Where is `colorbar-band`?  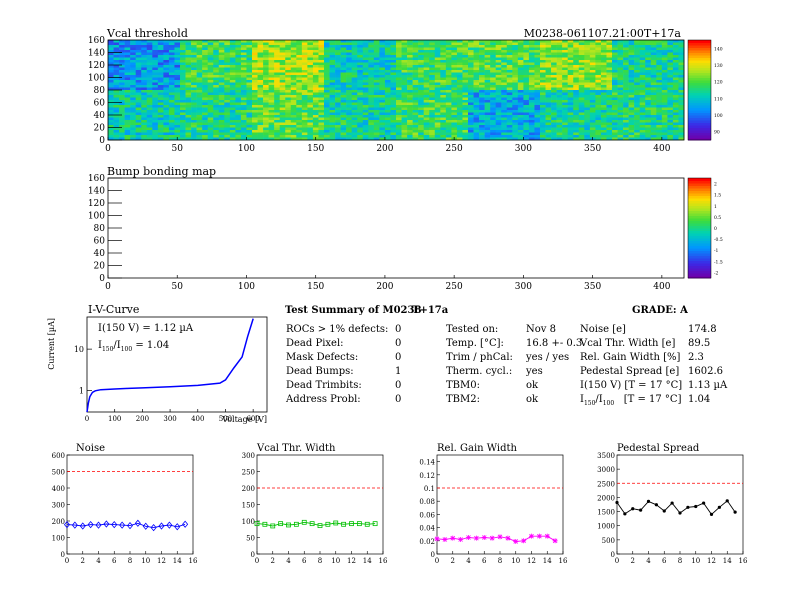 colorbar-band is located at coordinates (699, 89).